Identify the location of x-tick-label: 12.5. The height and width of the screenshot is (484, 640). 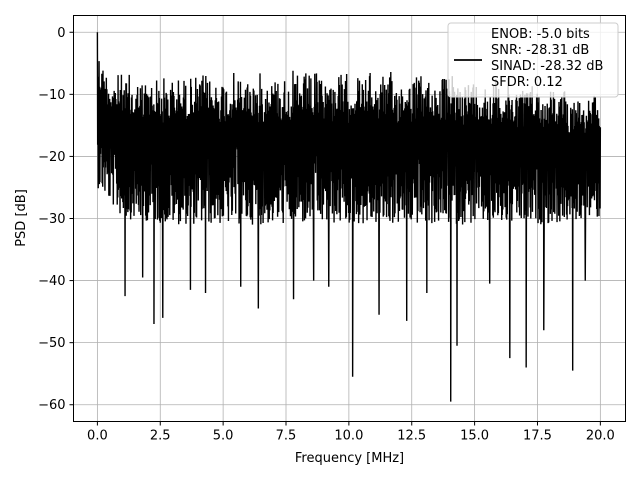
(411, 436).